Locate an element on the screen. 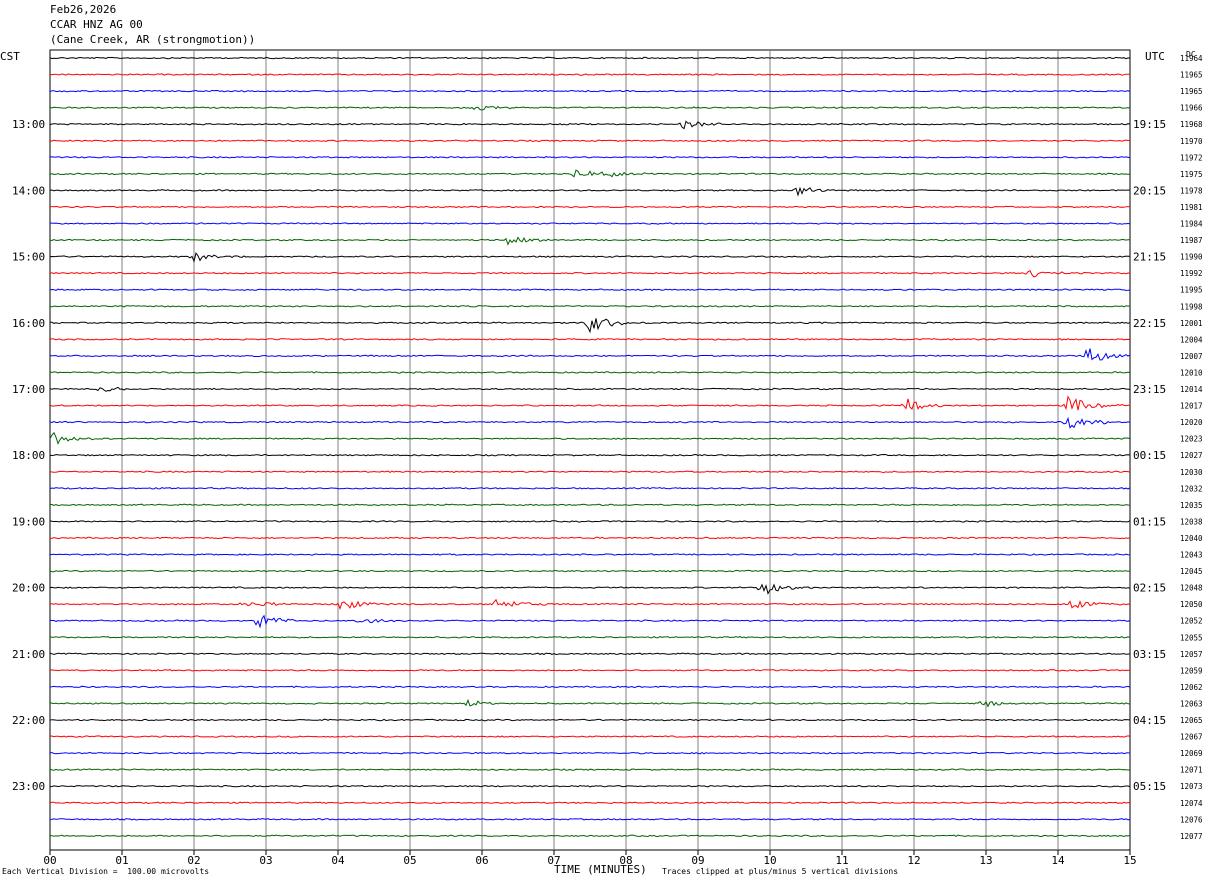 Image resolution: width=1210 pixels, height=886 pixels. utc-hour-label: 20:15 is located at coordinates (1149, 190).